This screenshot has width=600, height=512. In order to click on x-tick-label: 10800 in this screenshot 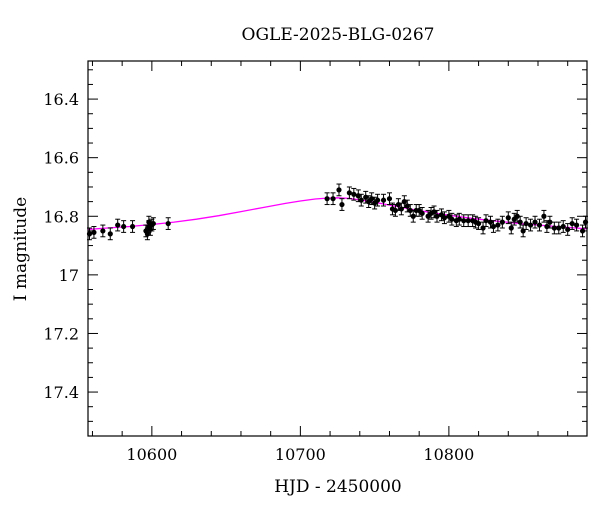, I will do `click(448, 454)`.